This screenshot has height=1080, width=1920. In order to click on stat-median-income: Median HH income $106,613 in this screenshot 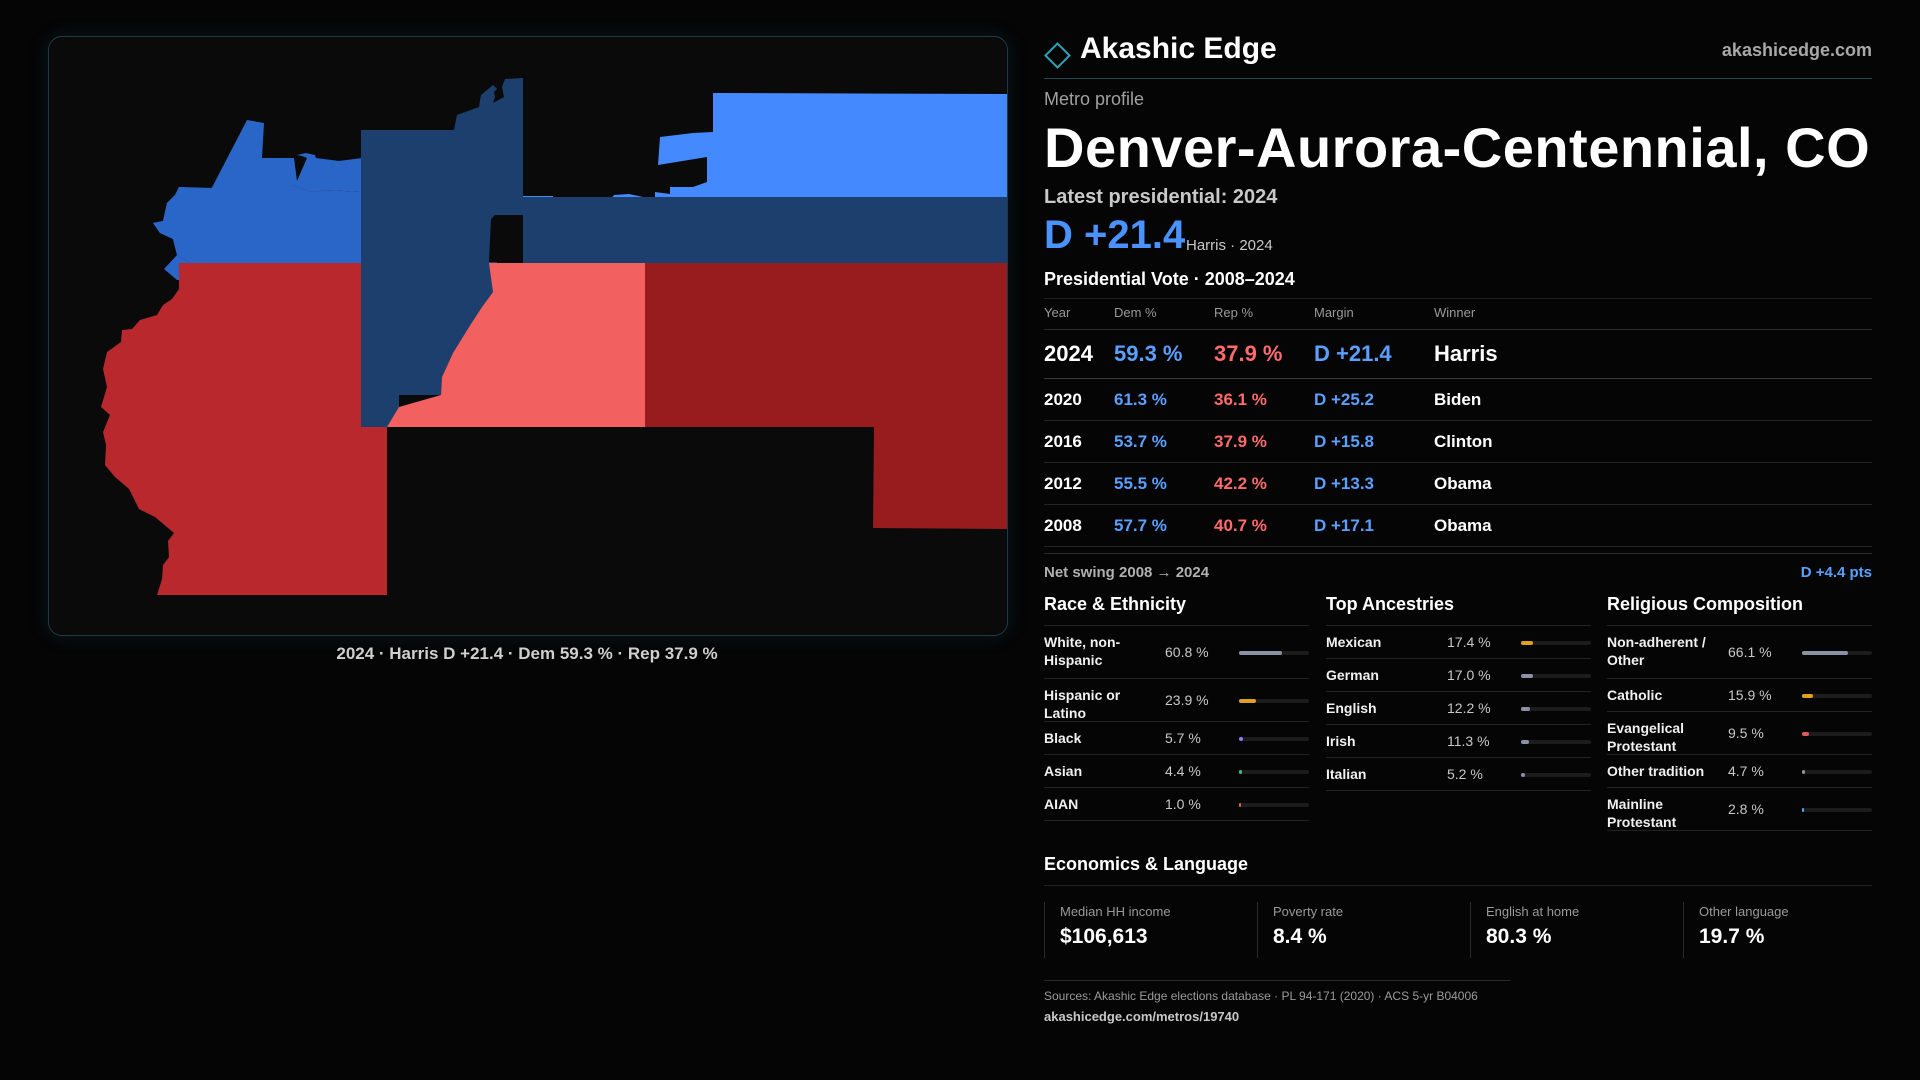, I will do `click(1147, 930)`.